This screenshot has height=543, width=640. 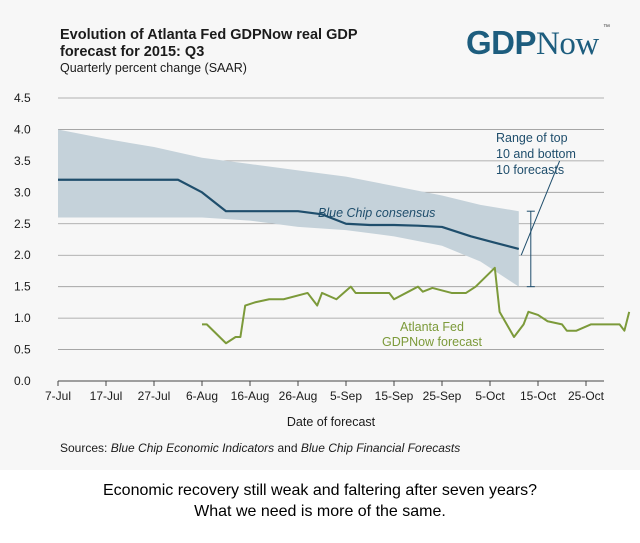 What do you see at coordinates (58, 396) in the screenshot?
I see `x-tick-label: 7-Jul` at bounding box center [58, 396].